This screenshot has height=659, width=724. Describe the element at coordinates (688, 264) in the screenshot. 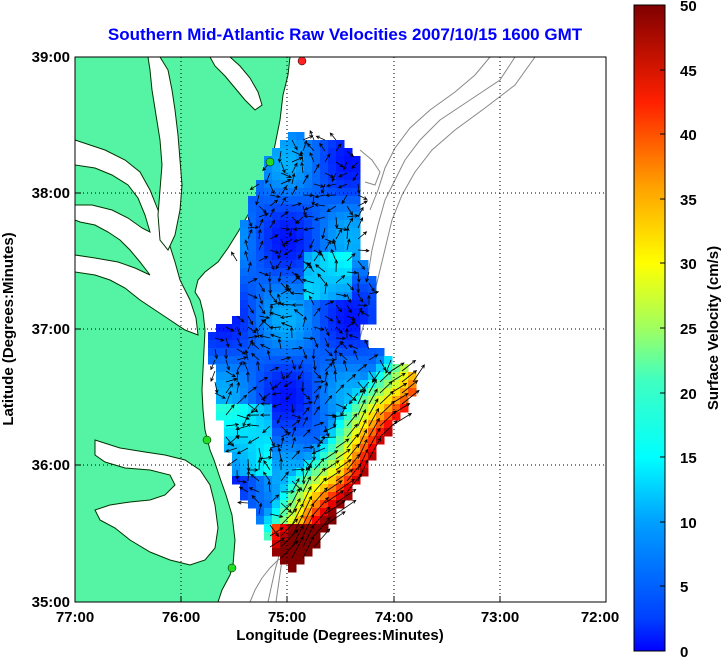

I see `colorbar-tick: 30` at that location.